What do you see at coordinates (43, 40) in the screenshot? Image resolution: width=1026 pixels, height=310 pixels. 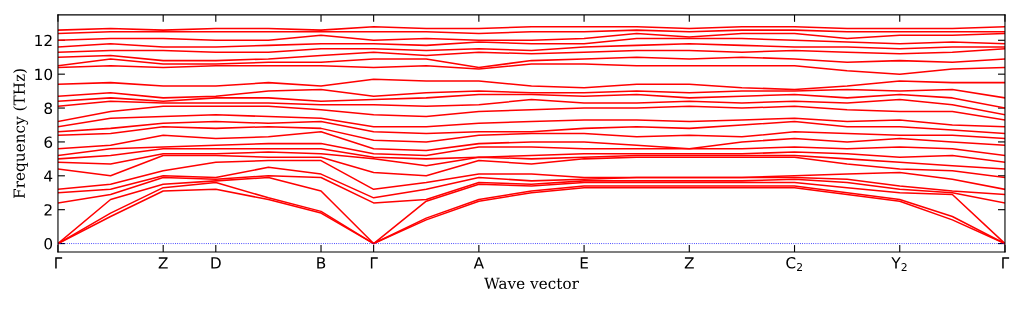 I see `y-tick-label: 12` at bounding box center [43, 40].